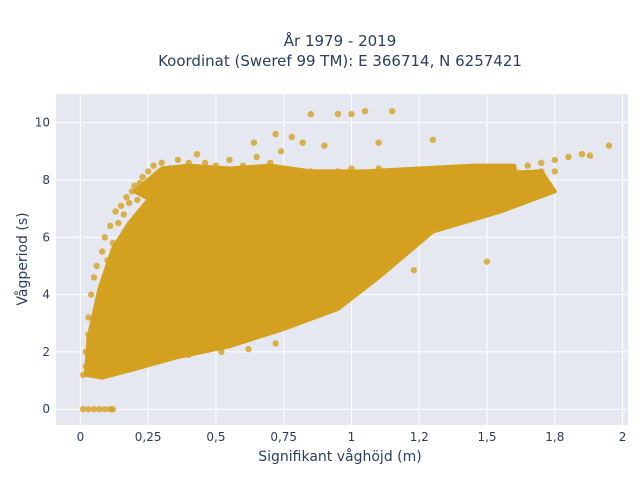  I want to click on y-tick-label: 4, so click(46, 295).